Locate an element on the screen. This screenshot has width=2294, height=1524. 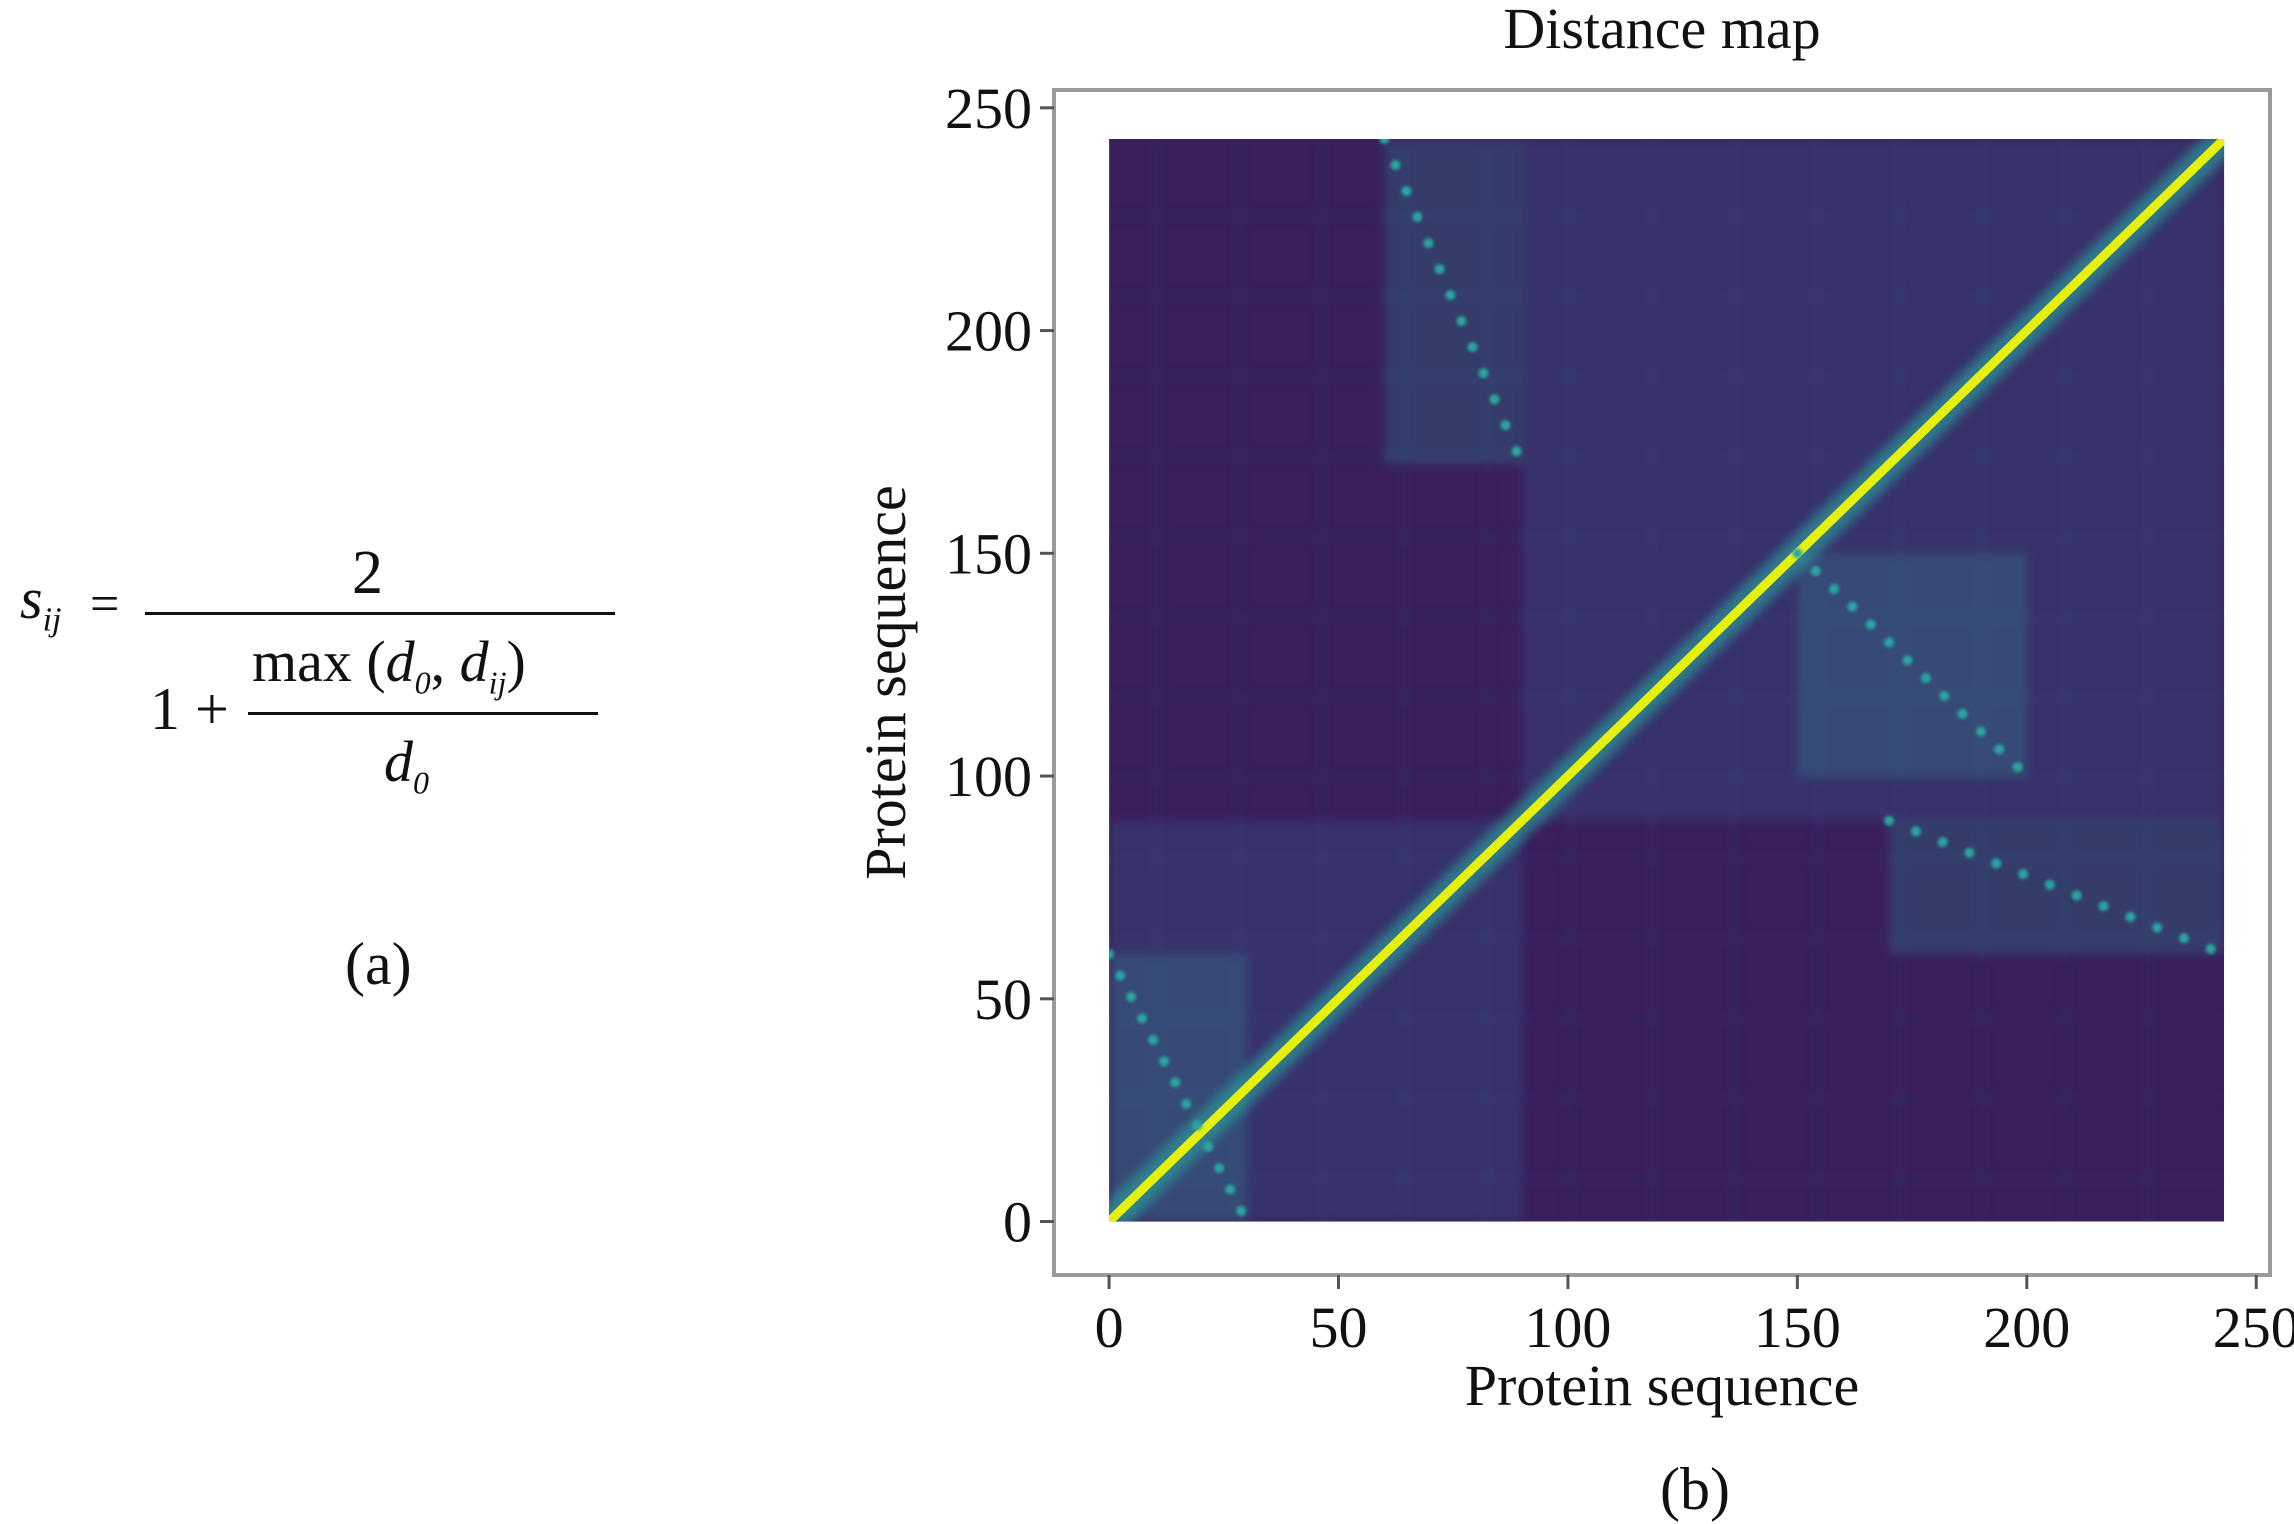
y-tick-label: 200 is located at coordinates (988, 331).